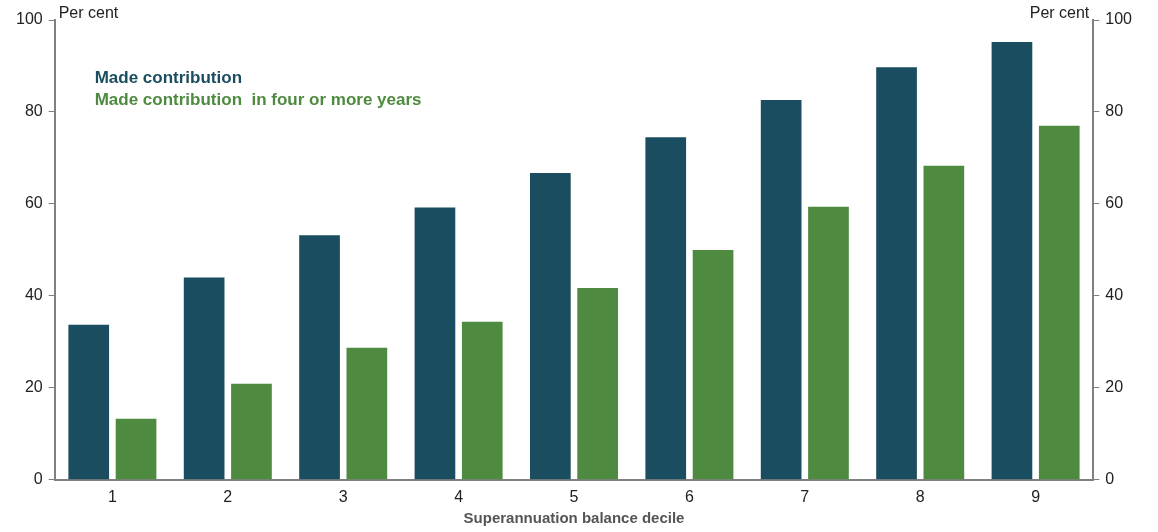  Describe the element at coordinates (574, 518) in the screenshot. I see `x-axis-title: Superannuation balance decile` at that location.